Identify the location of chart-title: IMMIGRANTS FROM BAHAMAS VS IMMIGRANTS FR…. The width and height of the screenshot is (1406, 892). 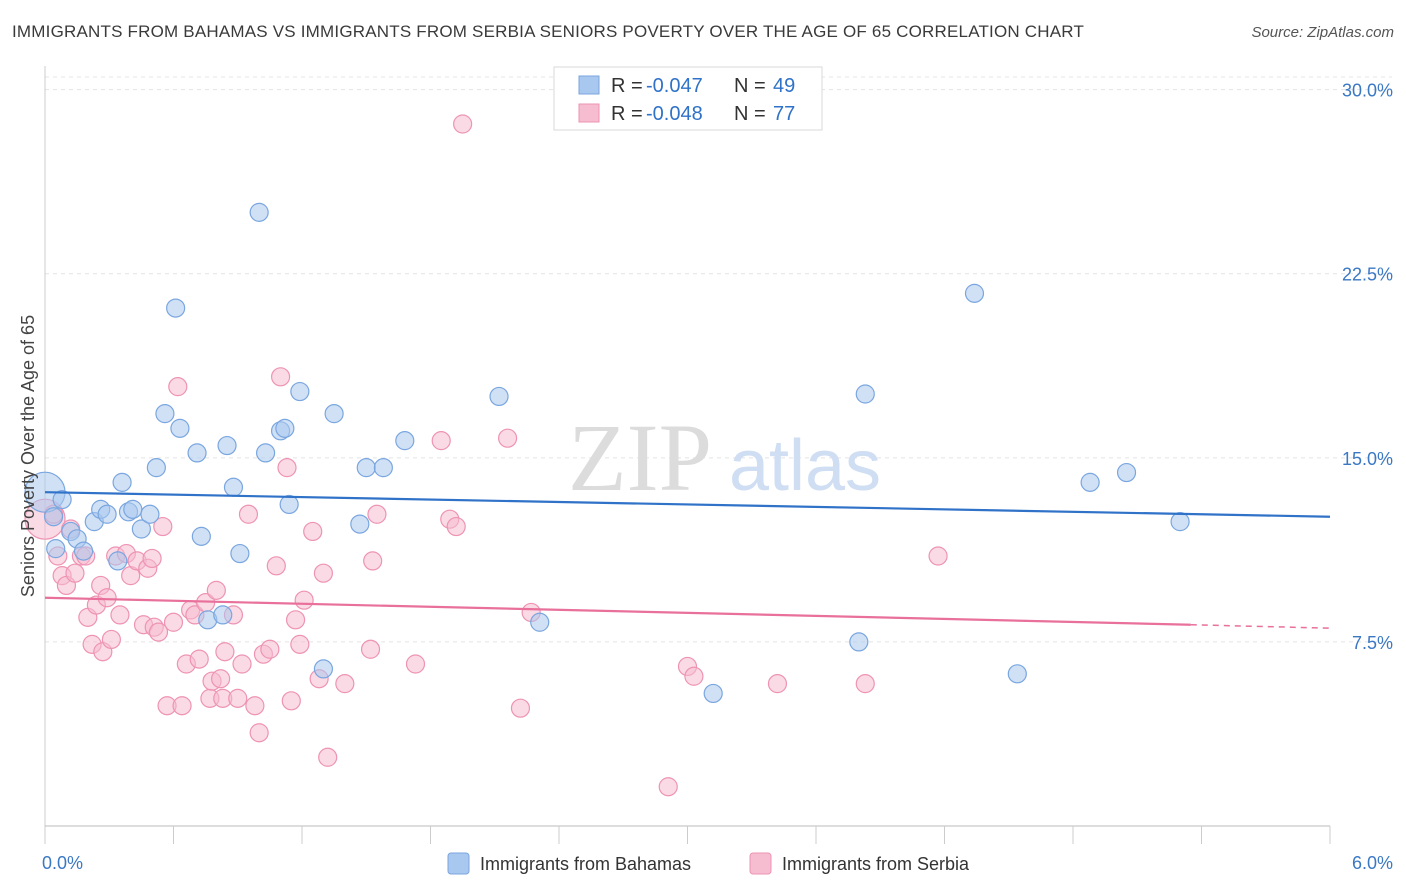
(548, 31).